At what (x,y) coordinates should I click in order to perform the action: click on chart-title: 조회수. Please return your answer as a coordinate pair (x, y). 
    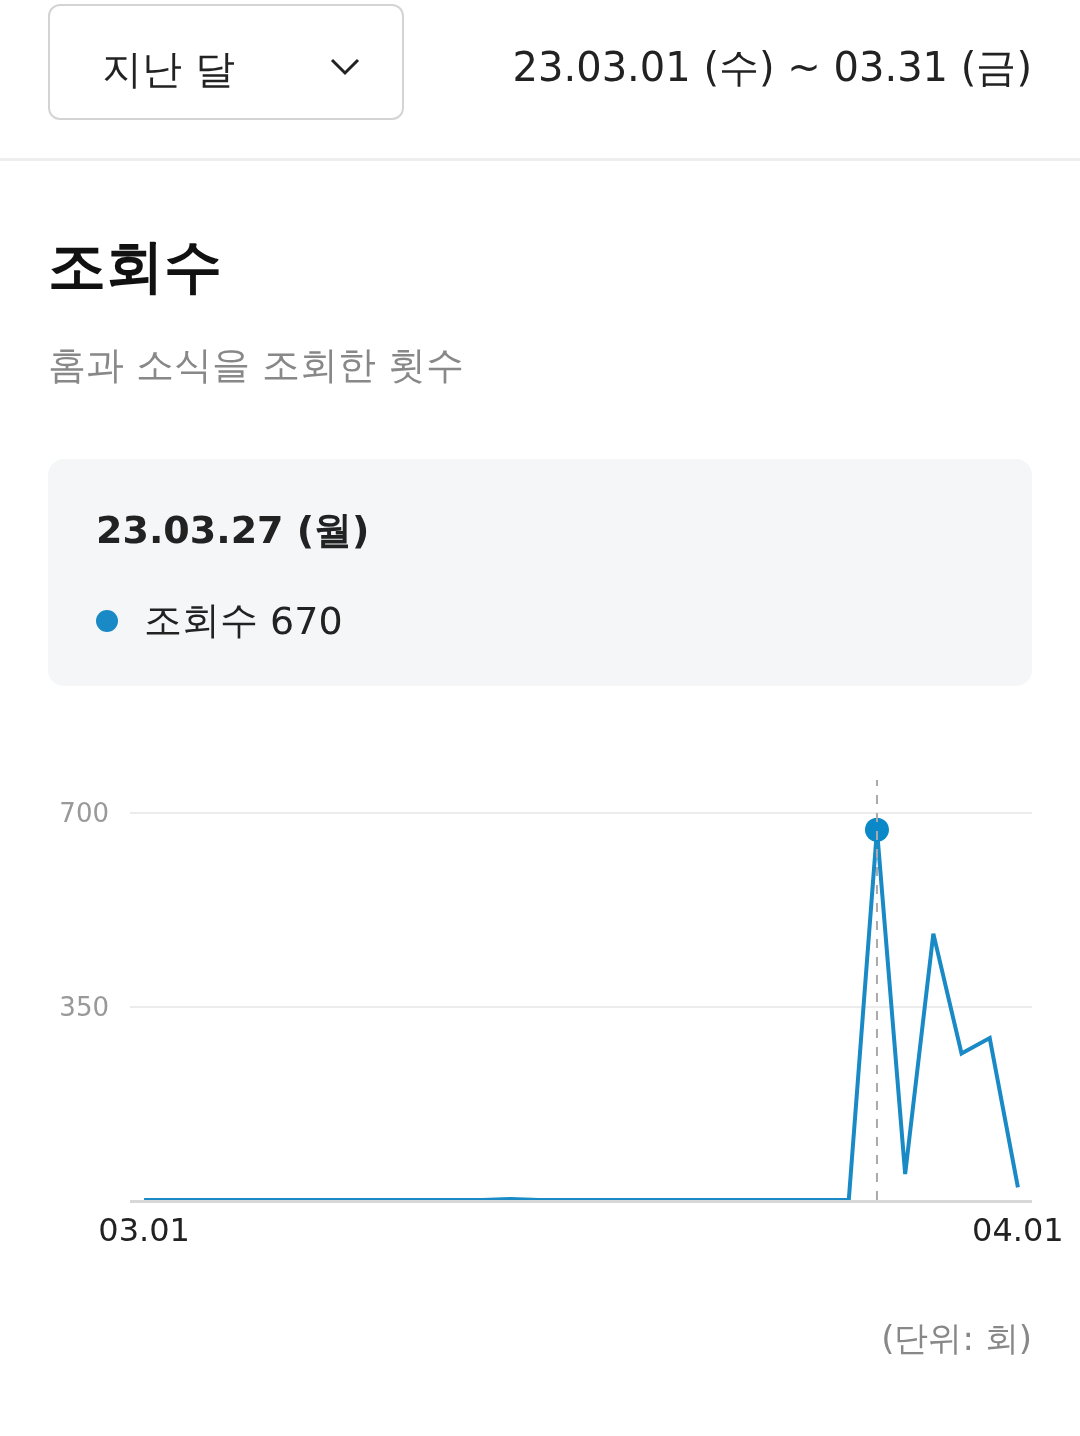
    Looking at the image, I should click on (135, 266).